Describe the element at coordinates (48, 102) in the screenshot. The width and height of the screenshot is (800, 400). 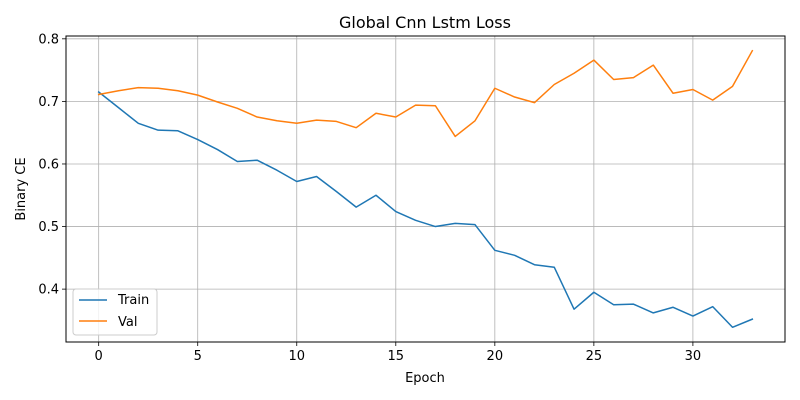
I see `y-tick-label: 0.7` at that location.